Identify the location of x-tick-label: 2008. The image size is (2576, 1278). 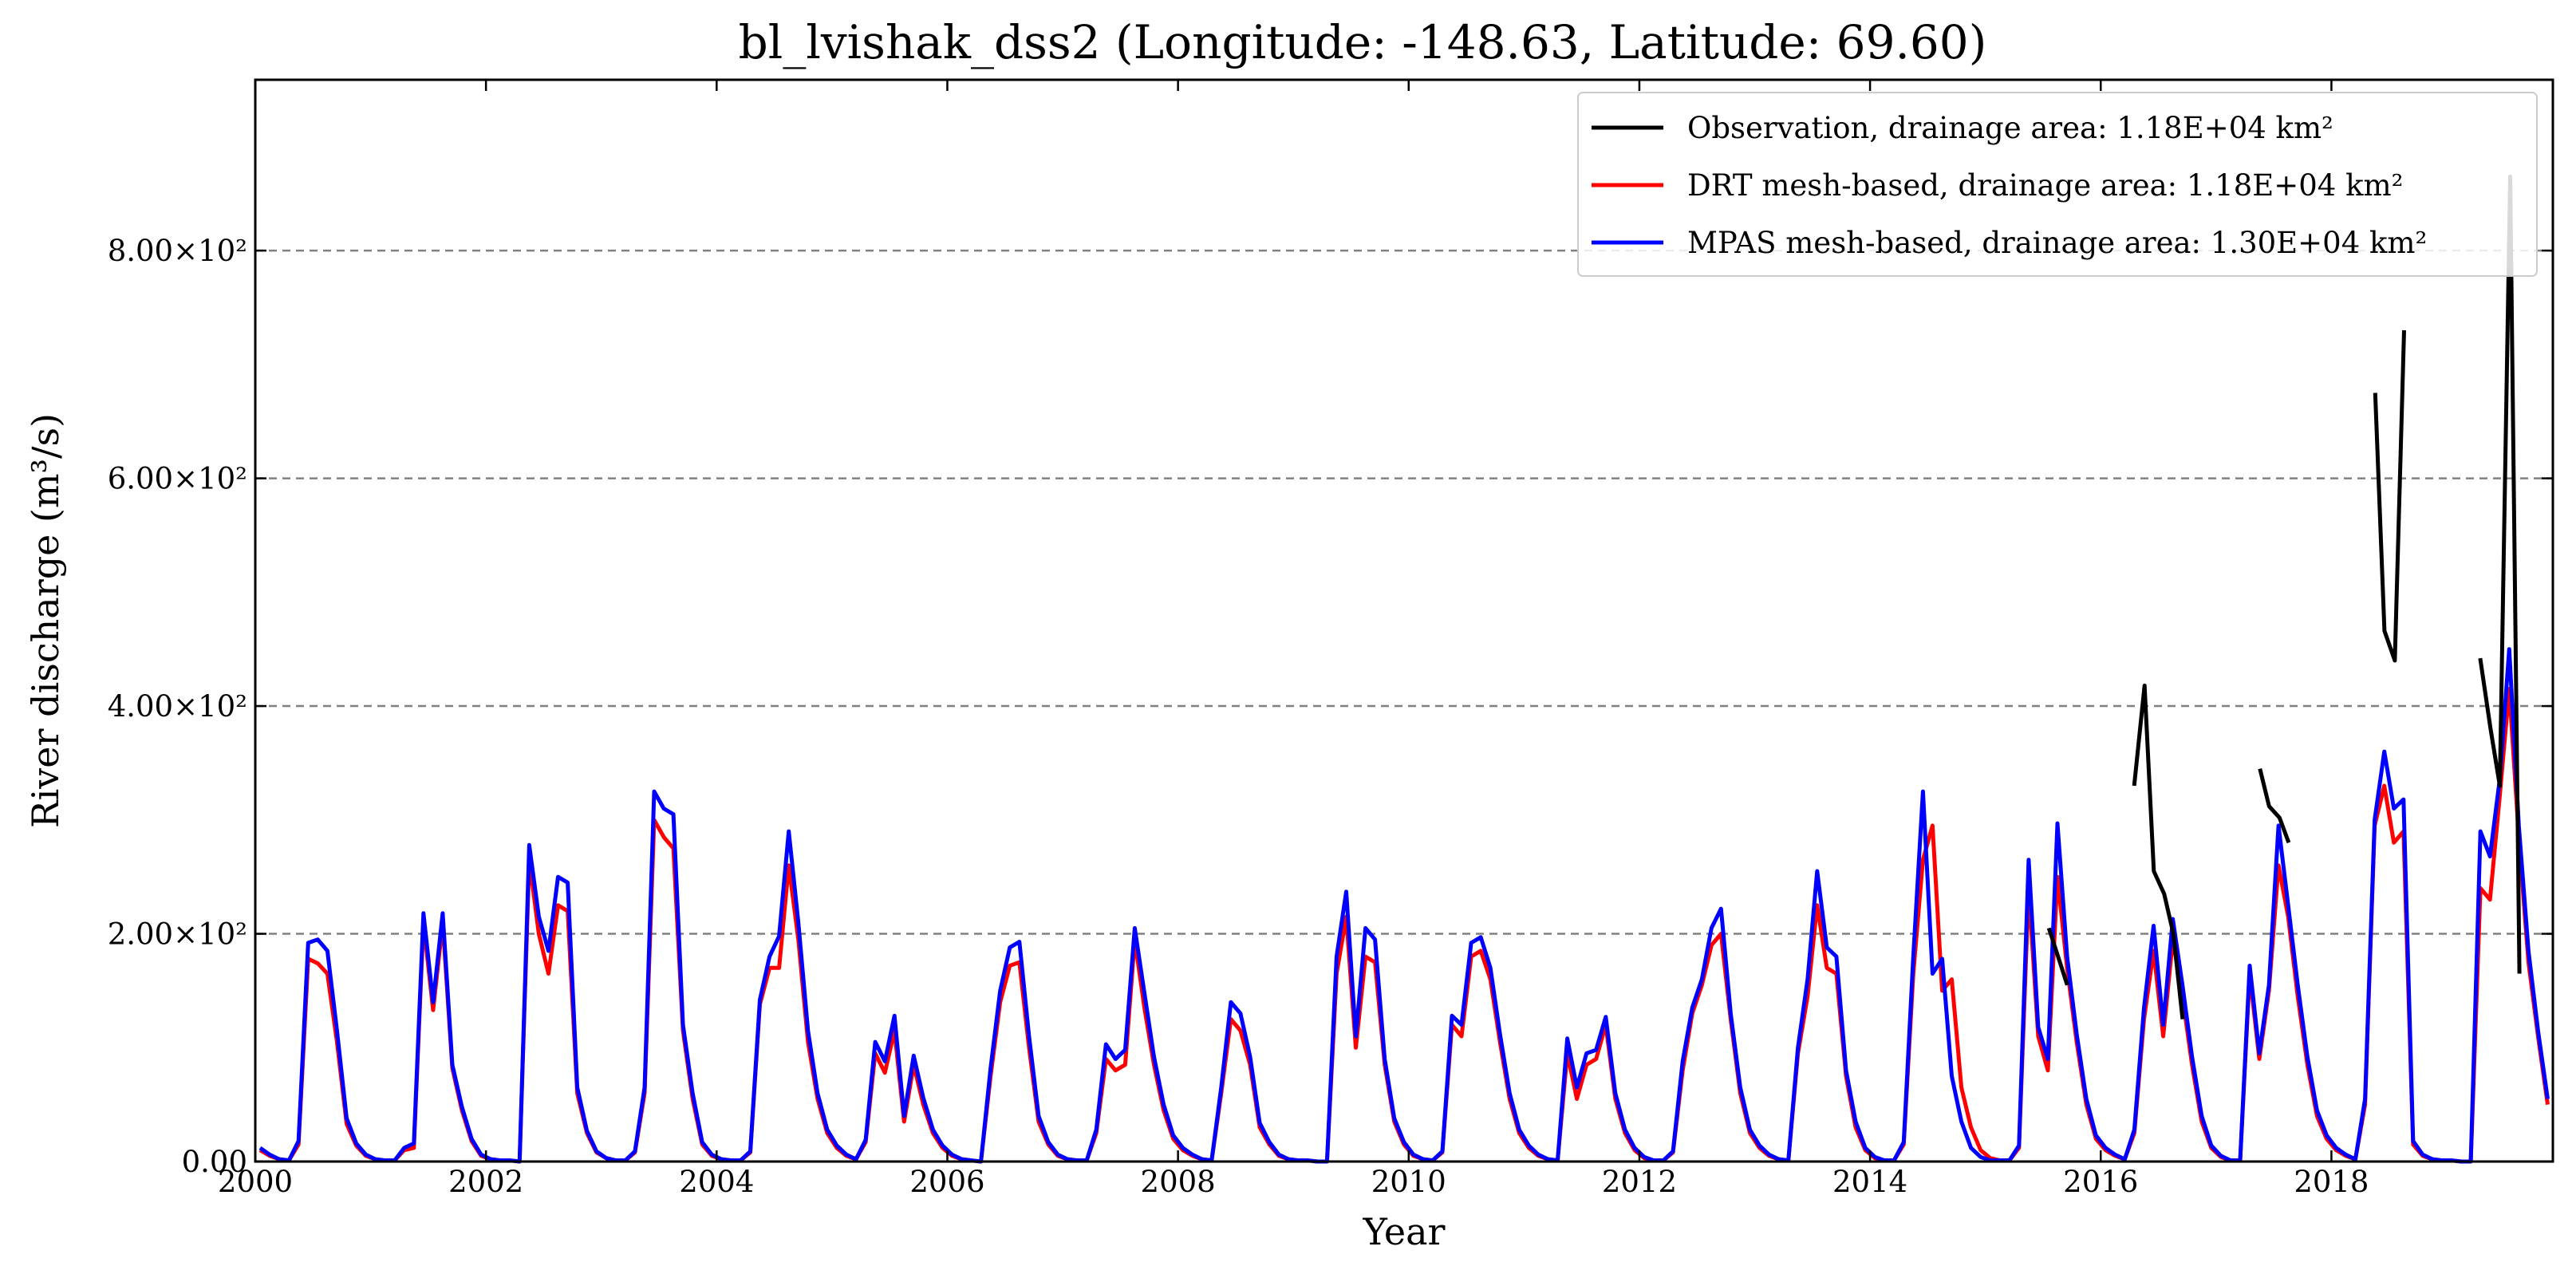
(1178, 1182).